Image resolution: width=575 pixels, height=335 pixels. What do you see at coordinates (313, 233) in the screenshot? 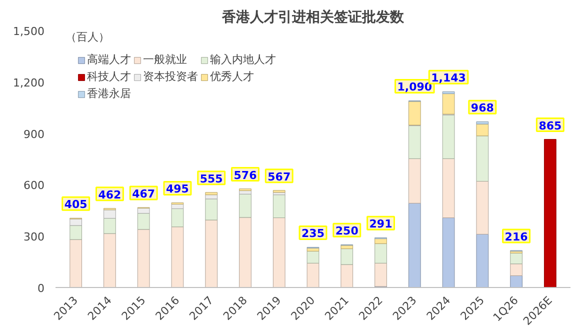
I see `total-label: 235` at bounding box center [313, 233].